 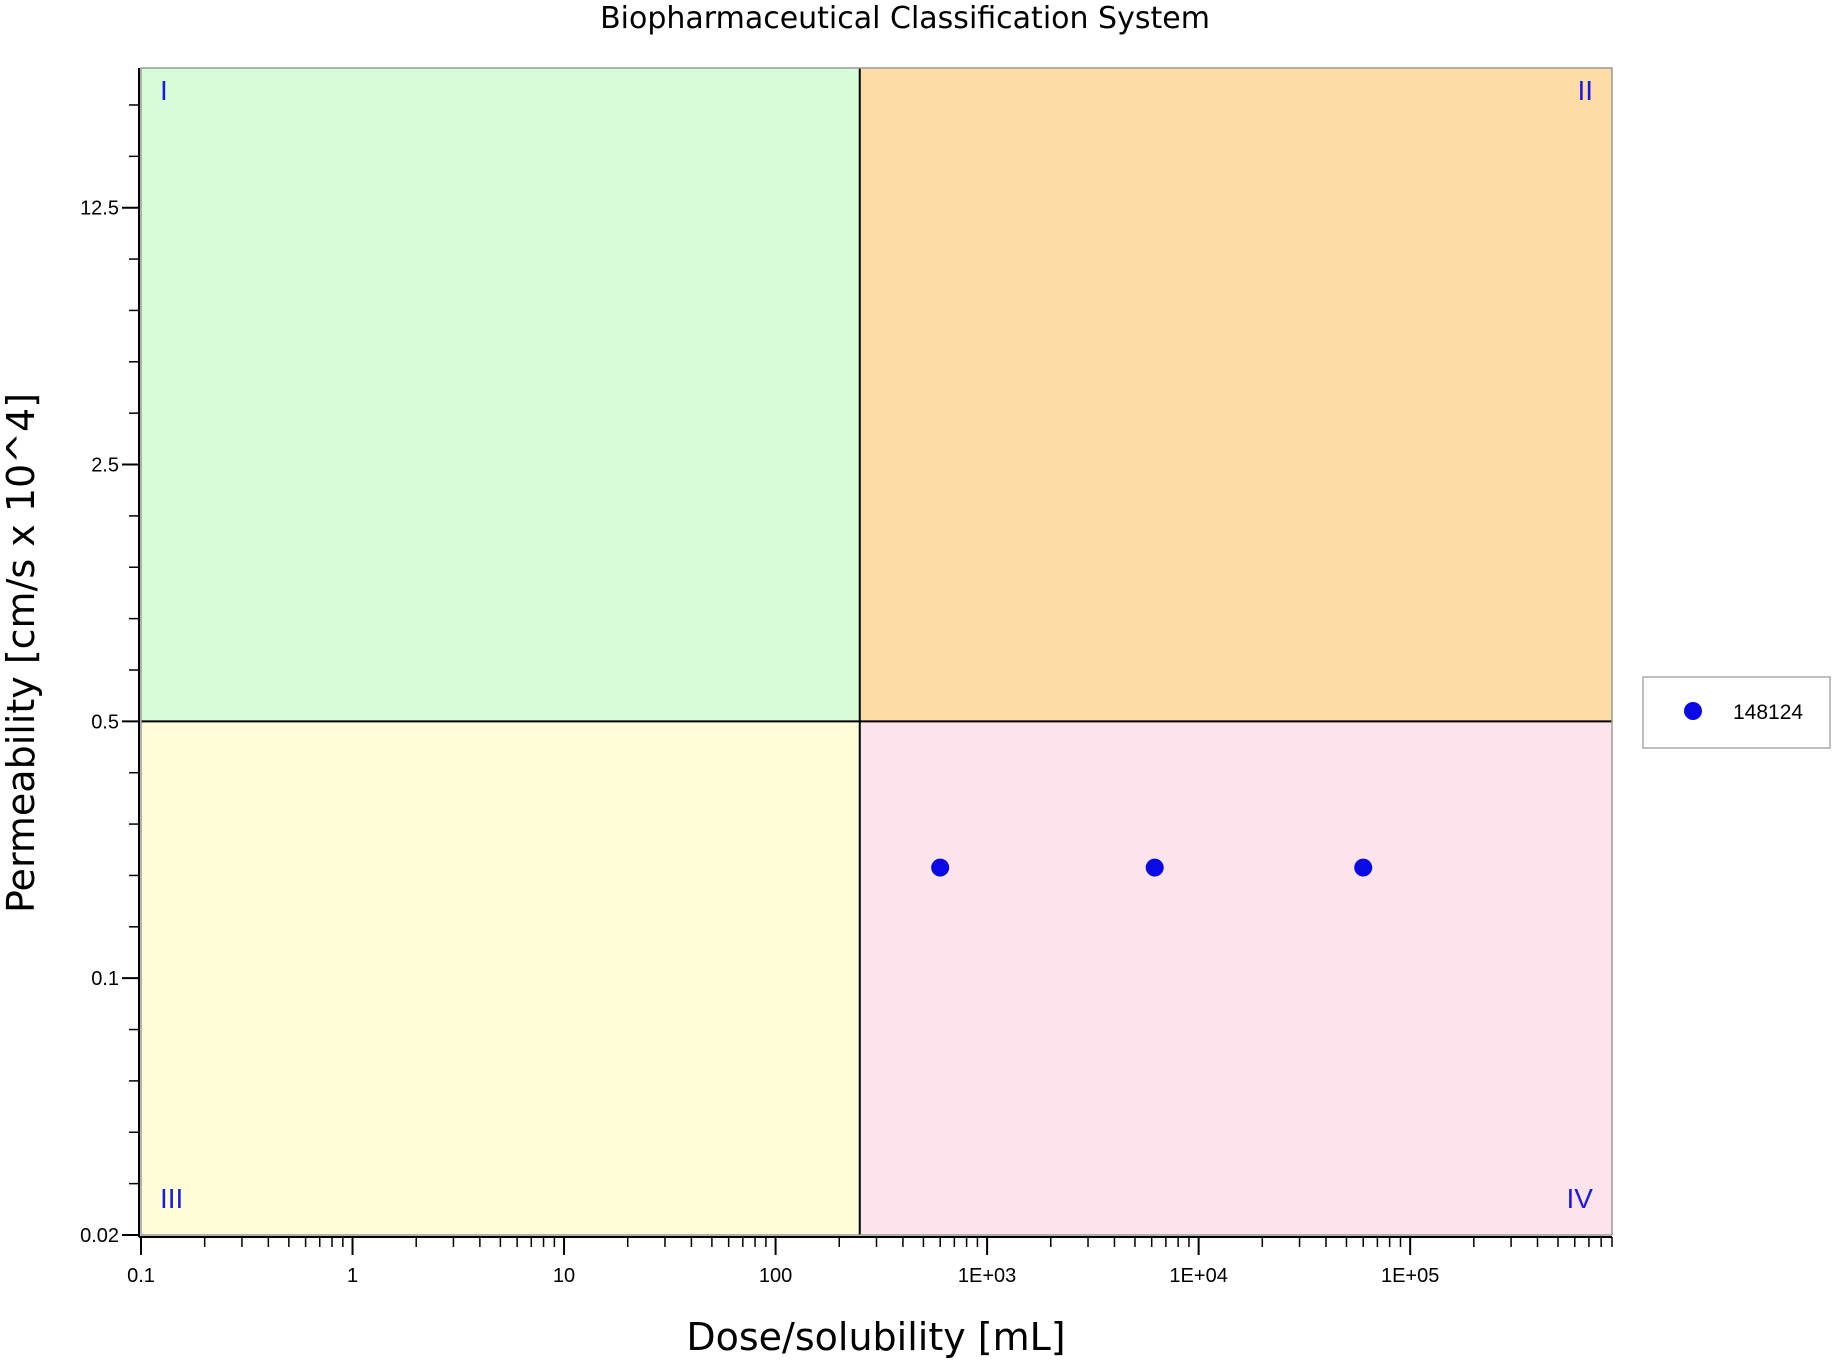 I want to click on x-tick-label: 1E+03, so click(x=987, y=1276).